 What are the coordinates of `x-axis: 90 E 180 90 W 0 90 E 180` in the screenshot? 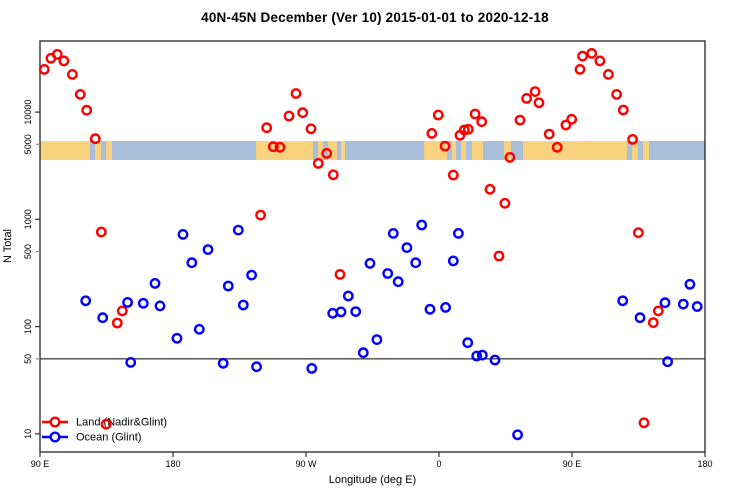 It's located at (372, 460).